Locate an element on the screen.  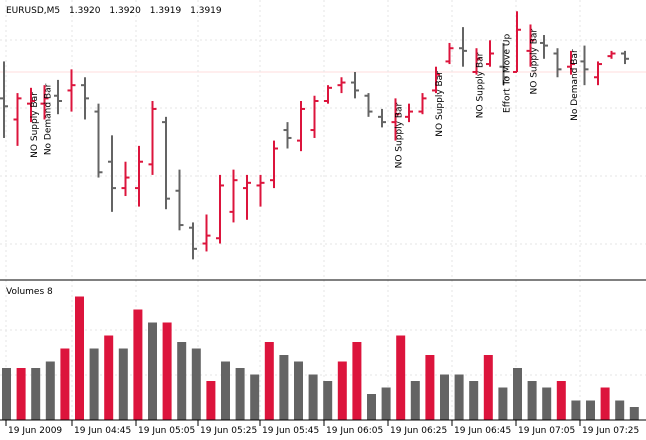
time-label: 19 Jun 06:45 is located at coordinates (482, 431).